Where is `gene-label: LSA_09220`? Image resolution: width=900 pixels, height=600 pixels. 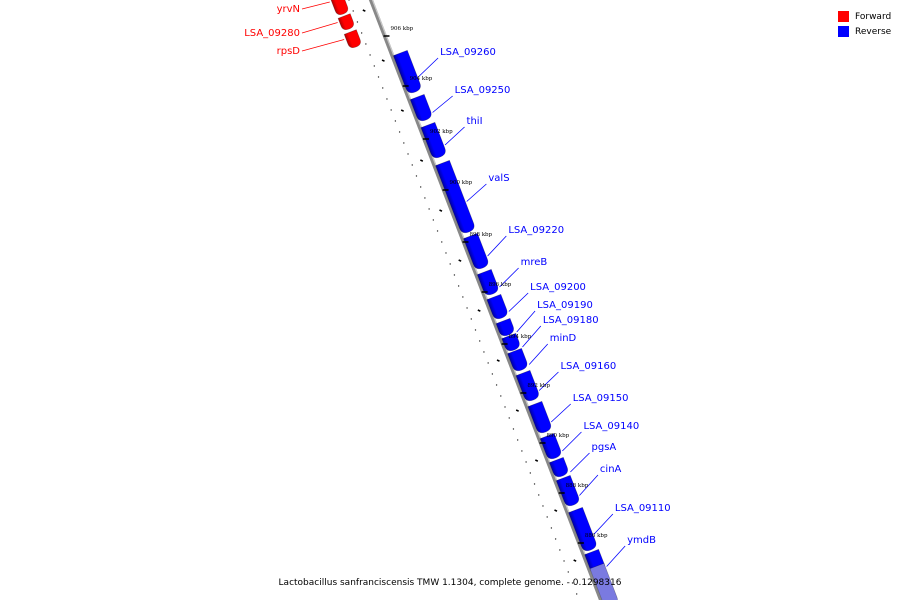 gene-label: LSA_09220 is located at coordinates (536, 230).